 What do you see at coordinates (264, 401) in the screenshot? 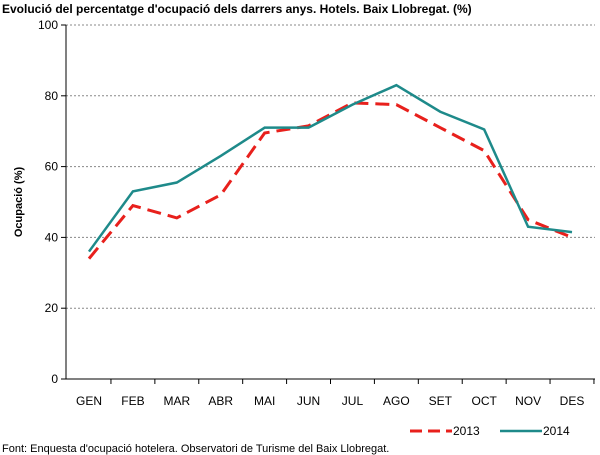
I see `x-tick-label: MAI` at bounding box center [264, 401].